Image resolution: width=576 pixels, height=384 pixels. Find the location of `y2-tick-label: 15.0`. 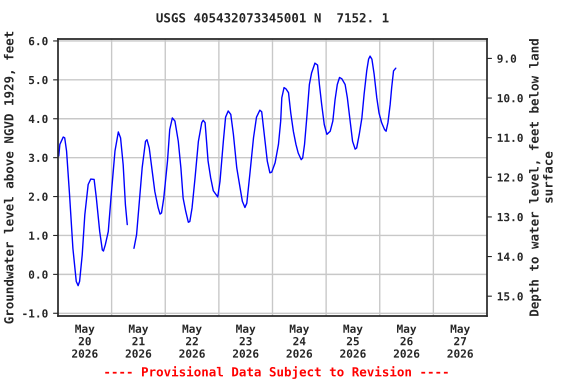

y2-tick-label: 15.0 is located at coordinates (510, 296).